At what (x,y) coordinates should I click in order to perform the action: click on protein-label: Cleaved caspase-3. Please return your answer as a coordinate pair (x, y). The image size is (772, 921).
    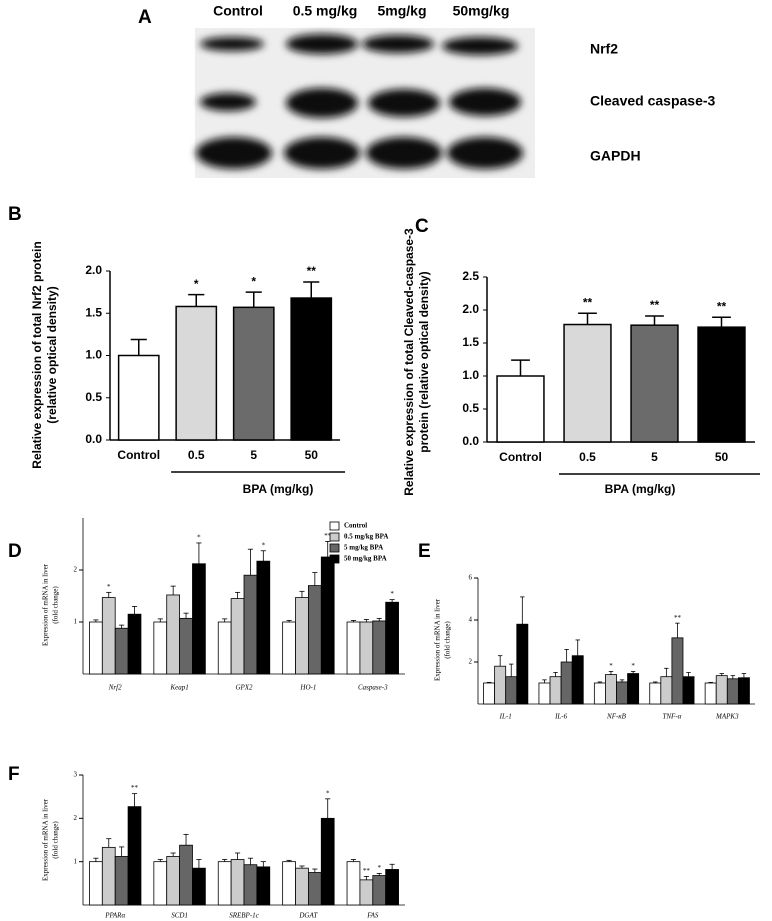
    Looking at the image, I should click on (653, 101).